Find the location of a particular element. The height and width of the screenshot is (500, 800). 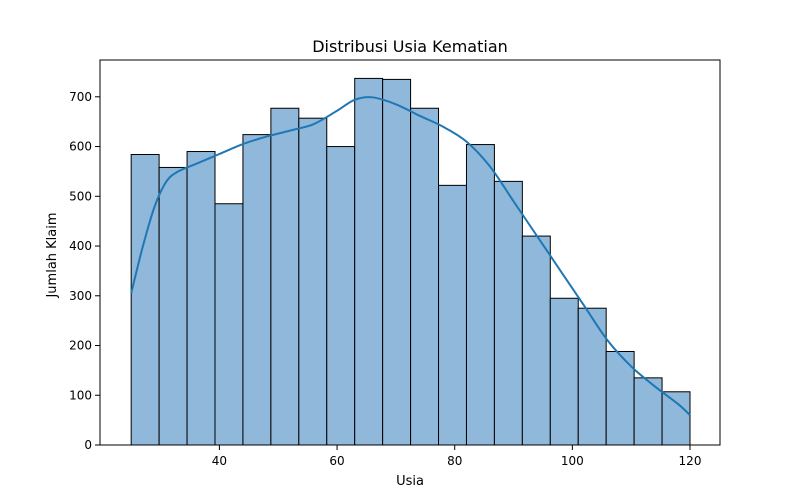

y-tick-label: 600 is located at coordinates (80, 147).